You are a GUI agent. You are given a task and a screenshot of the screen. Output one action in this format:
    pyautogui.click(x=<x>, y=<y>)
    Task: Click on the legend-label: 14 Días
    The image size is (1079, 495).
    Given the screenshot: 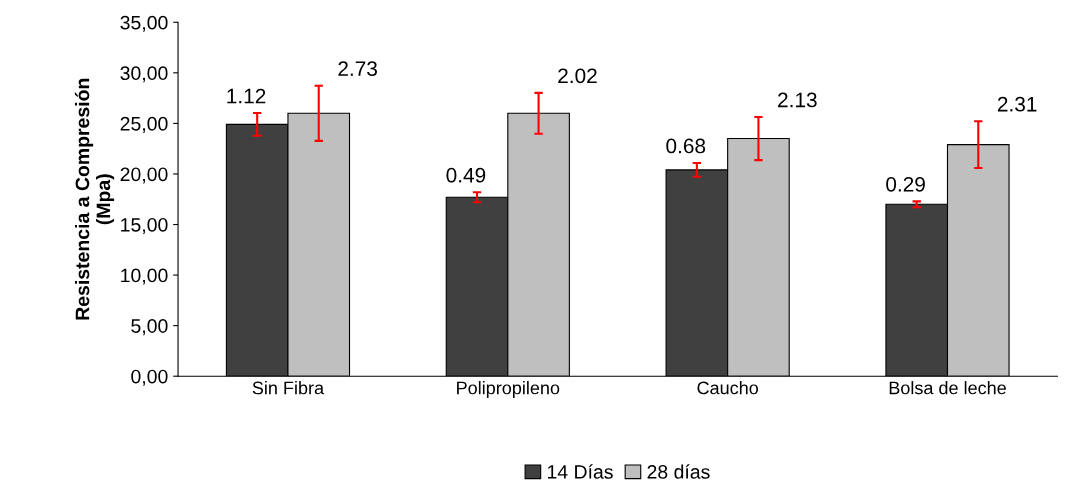 What is the action you would take?
    pyautogui.click(x=580, y=471)
    